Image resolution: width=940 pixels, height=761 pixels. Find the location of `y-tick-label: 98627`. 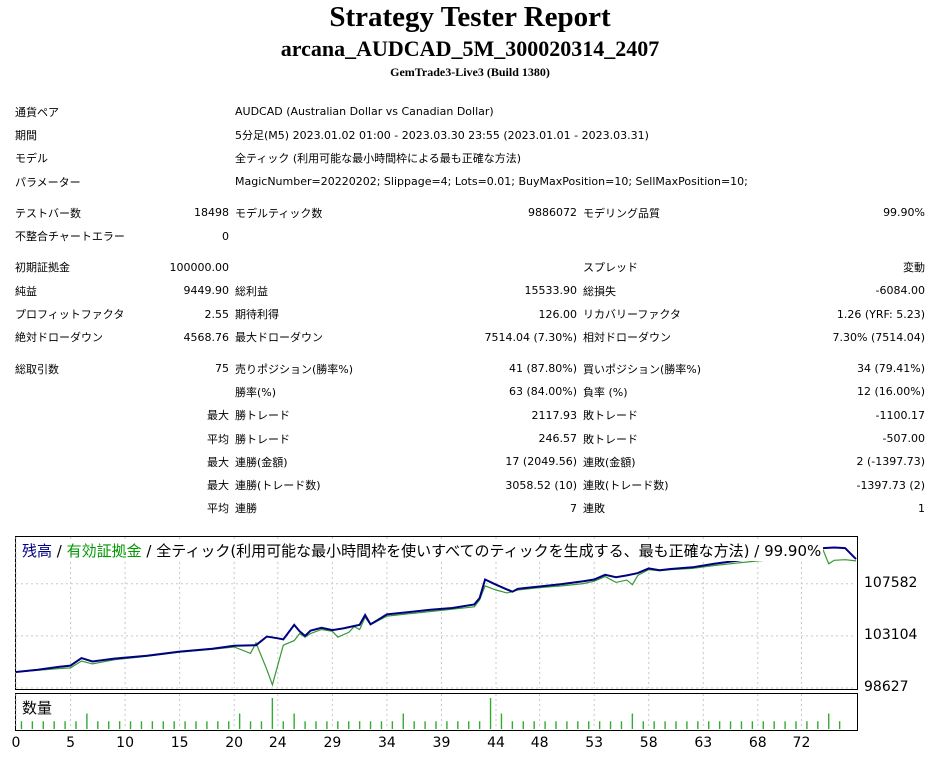

y-tick-label: 98627 is located at coordinates (886, 687).